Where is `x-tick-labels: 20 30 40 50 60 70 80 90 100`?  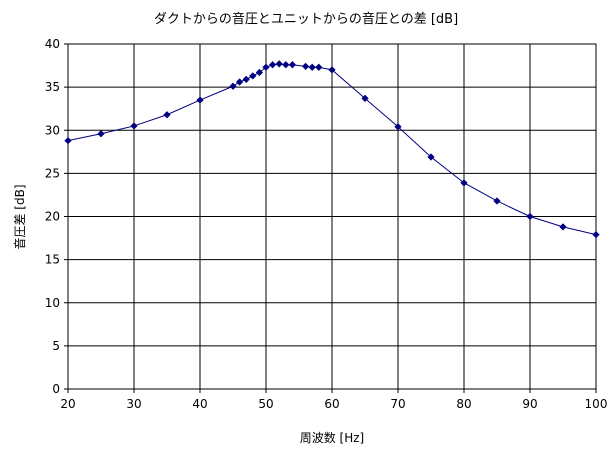
x-tick-labels: 20 30 40 50 60 70 80 90 100 is located at coordinates (333, 404).